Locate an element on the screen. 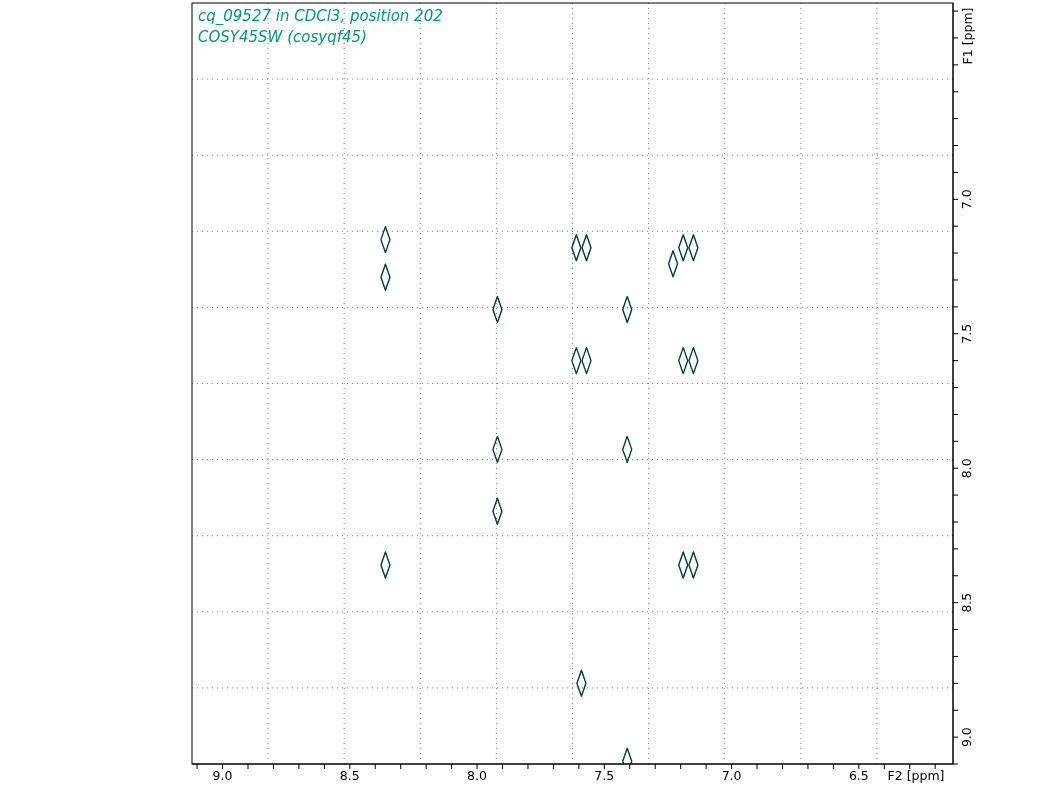  x-axis-title: F2 [ppm] is located at coordinates (916, 775).